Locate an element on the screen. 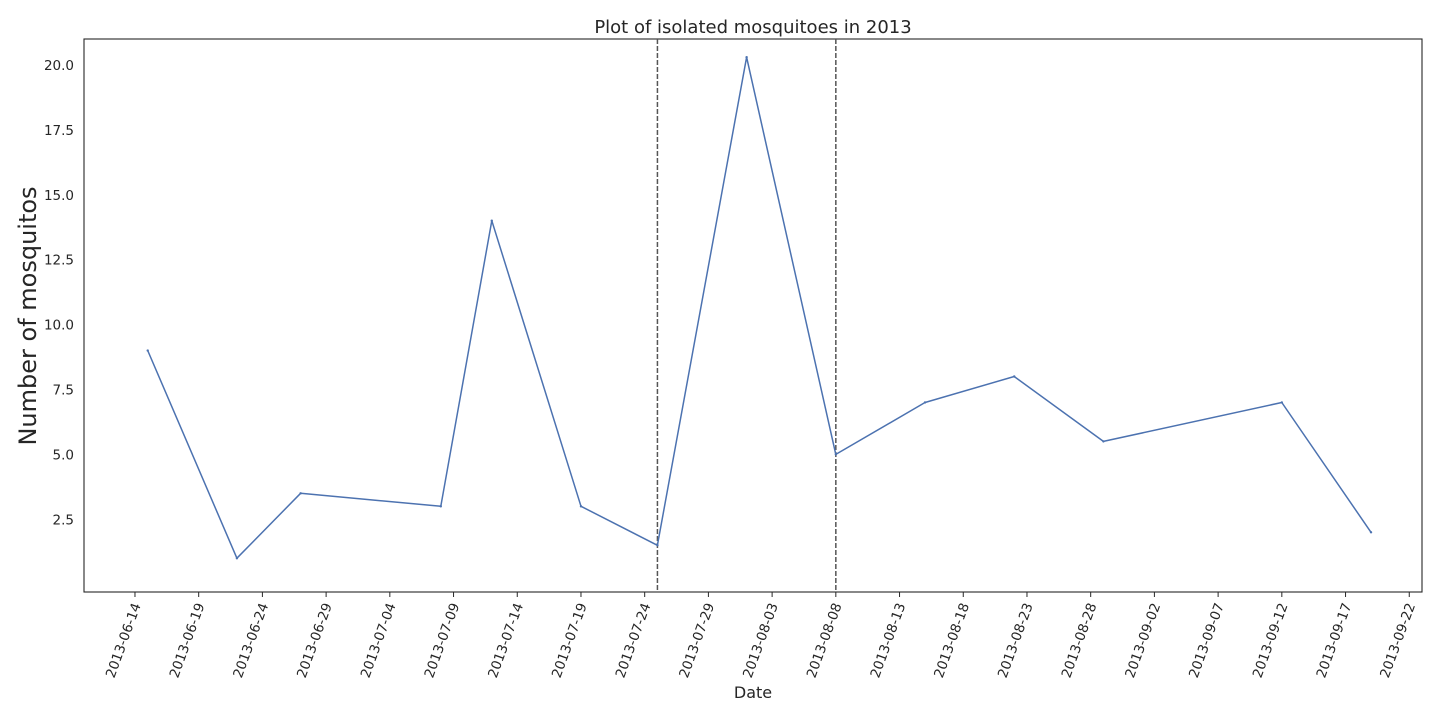 The height and width of the screenshot is (725, 1440). x-tick-label: 2013-09-12 is located at coordinates (1271, 640).